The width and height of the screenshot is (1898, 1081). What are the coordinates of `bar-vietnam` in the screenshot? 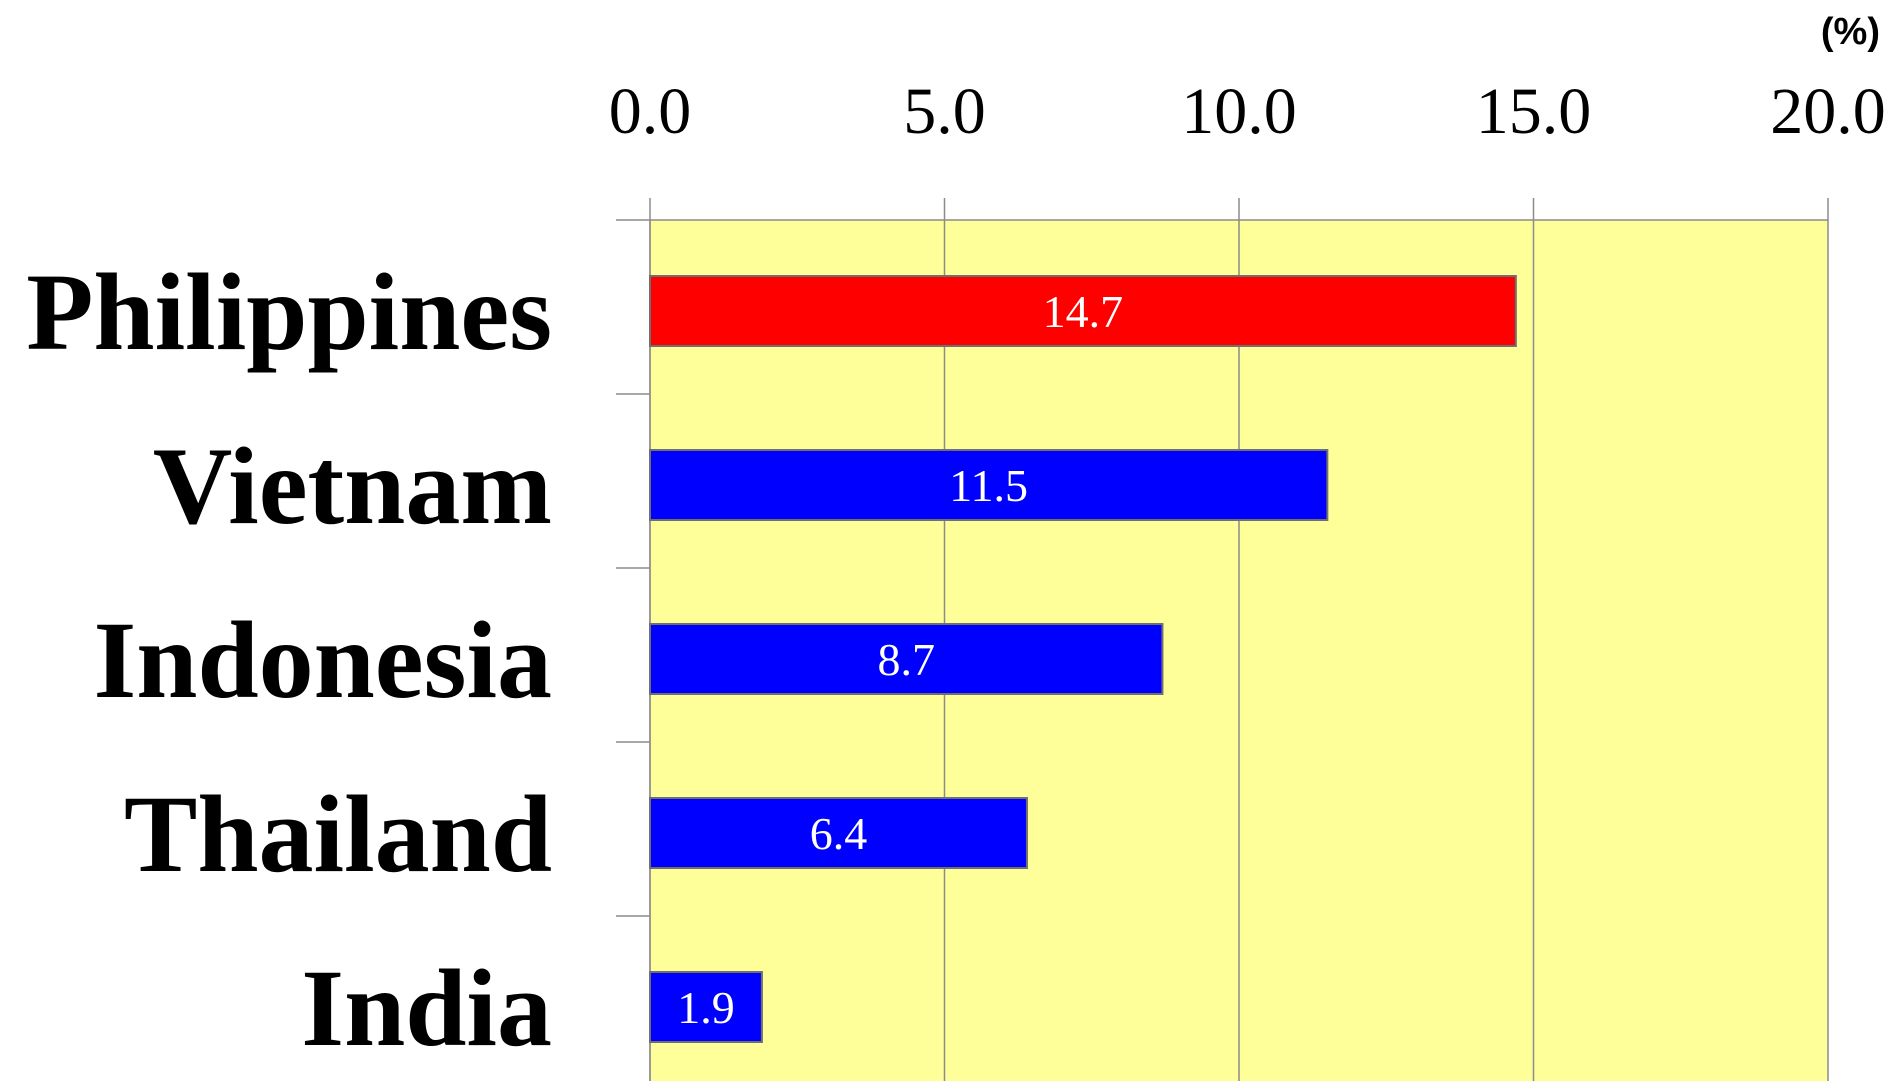 It's located at (989, 485).